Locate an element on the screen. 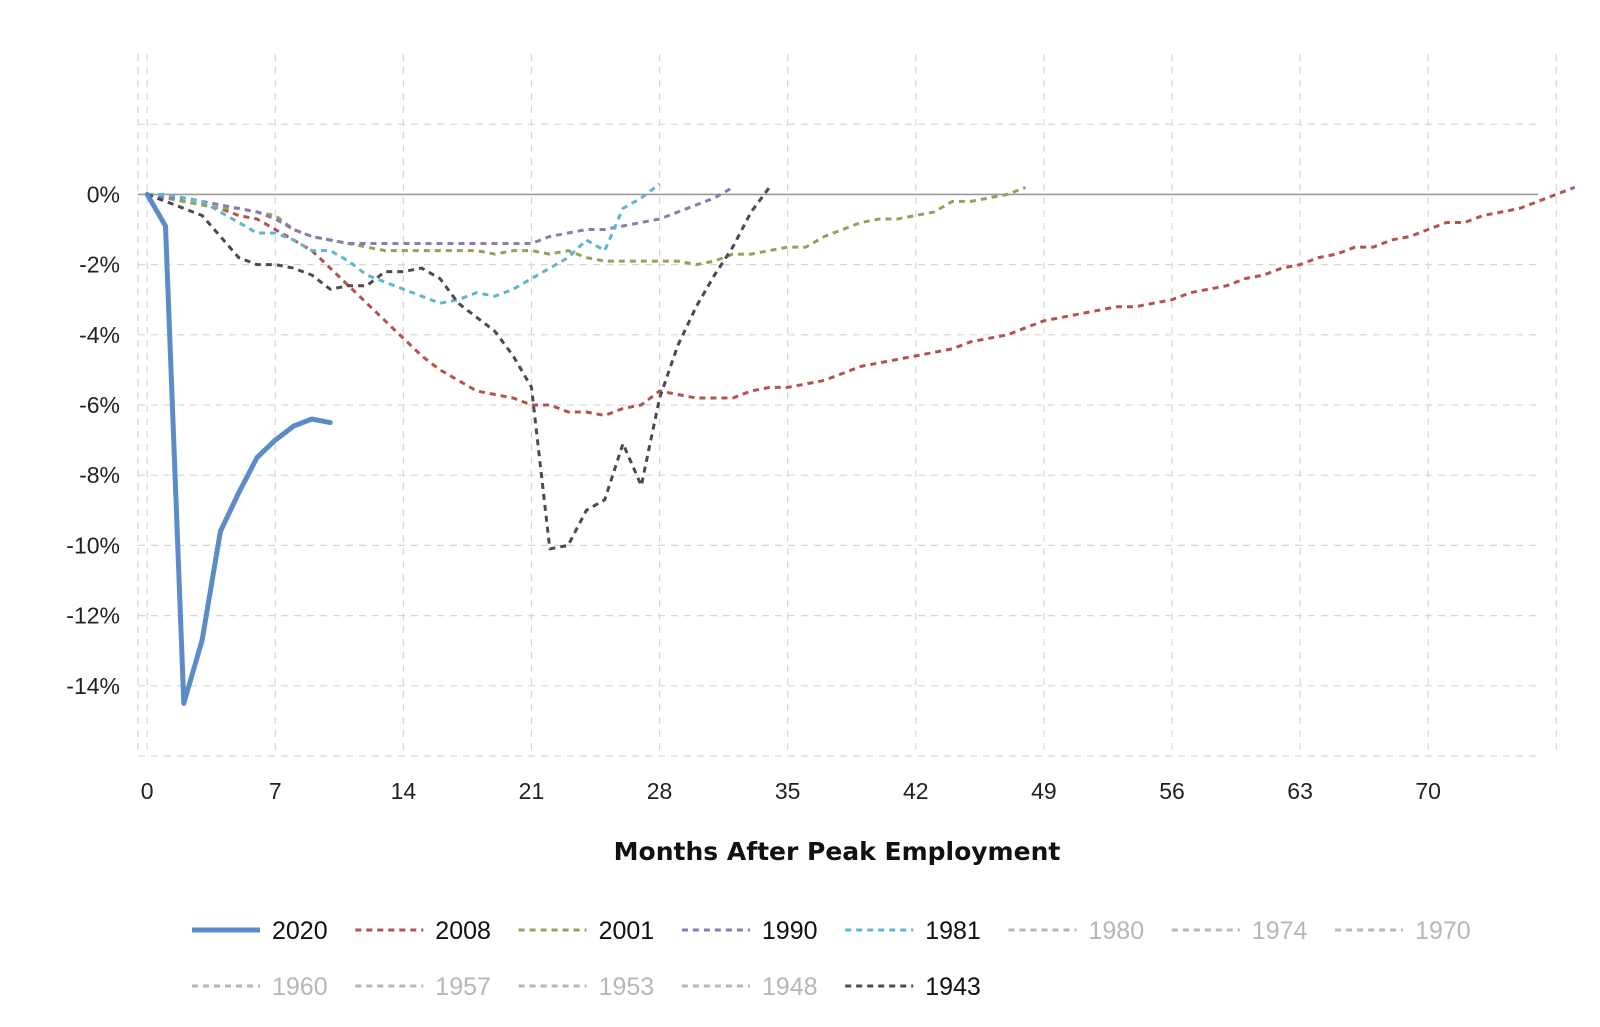  series-line-1990 is located at coordinates (440, 215).